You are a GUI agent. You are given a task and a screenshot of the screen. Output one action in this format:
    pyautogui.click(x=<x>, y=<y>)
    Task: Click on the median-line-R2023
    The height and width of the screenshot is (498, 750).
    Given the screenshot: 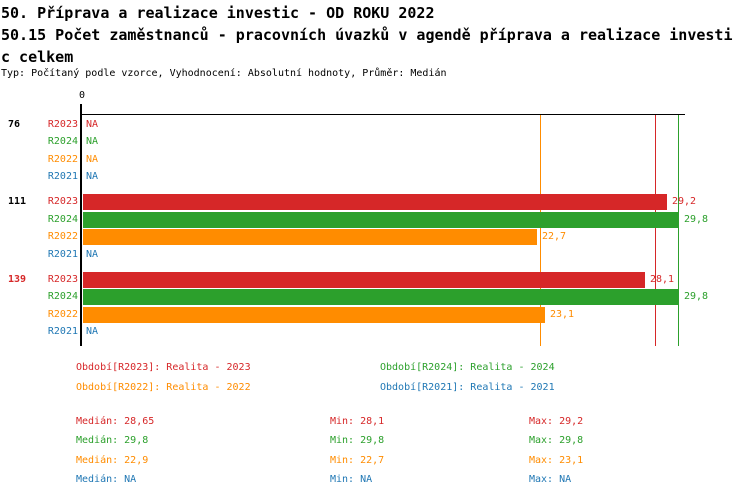 What is the action you would take?
    pyautogui.click(x=655, y=230)
    